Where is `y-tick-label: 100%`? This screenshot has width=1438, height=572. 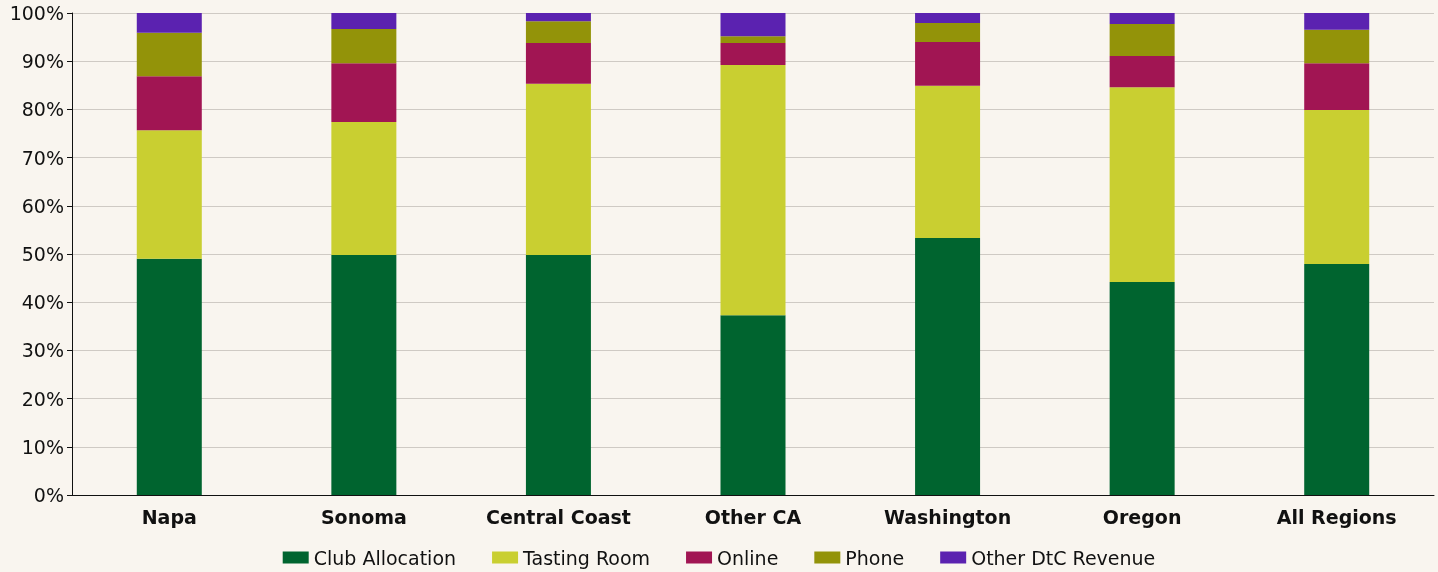 y-tick-label: 100% is located at coordinates (36, 13).